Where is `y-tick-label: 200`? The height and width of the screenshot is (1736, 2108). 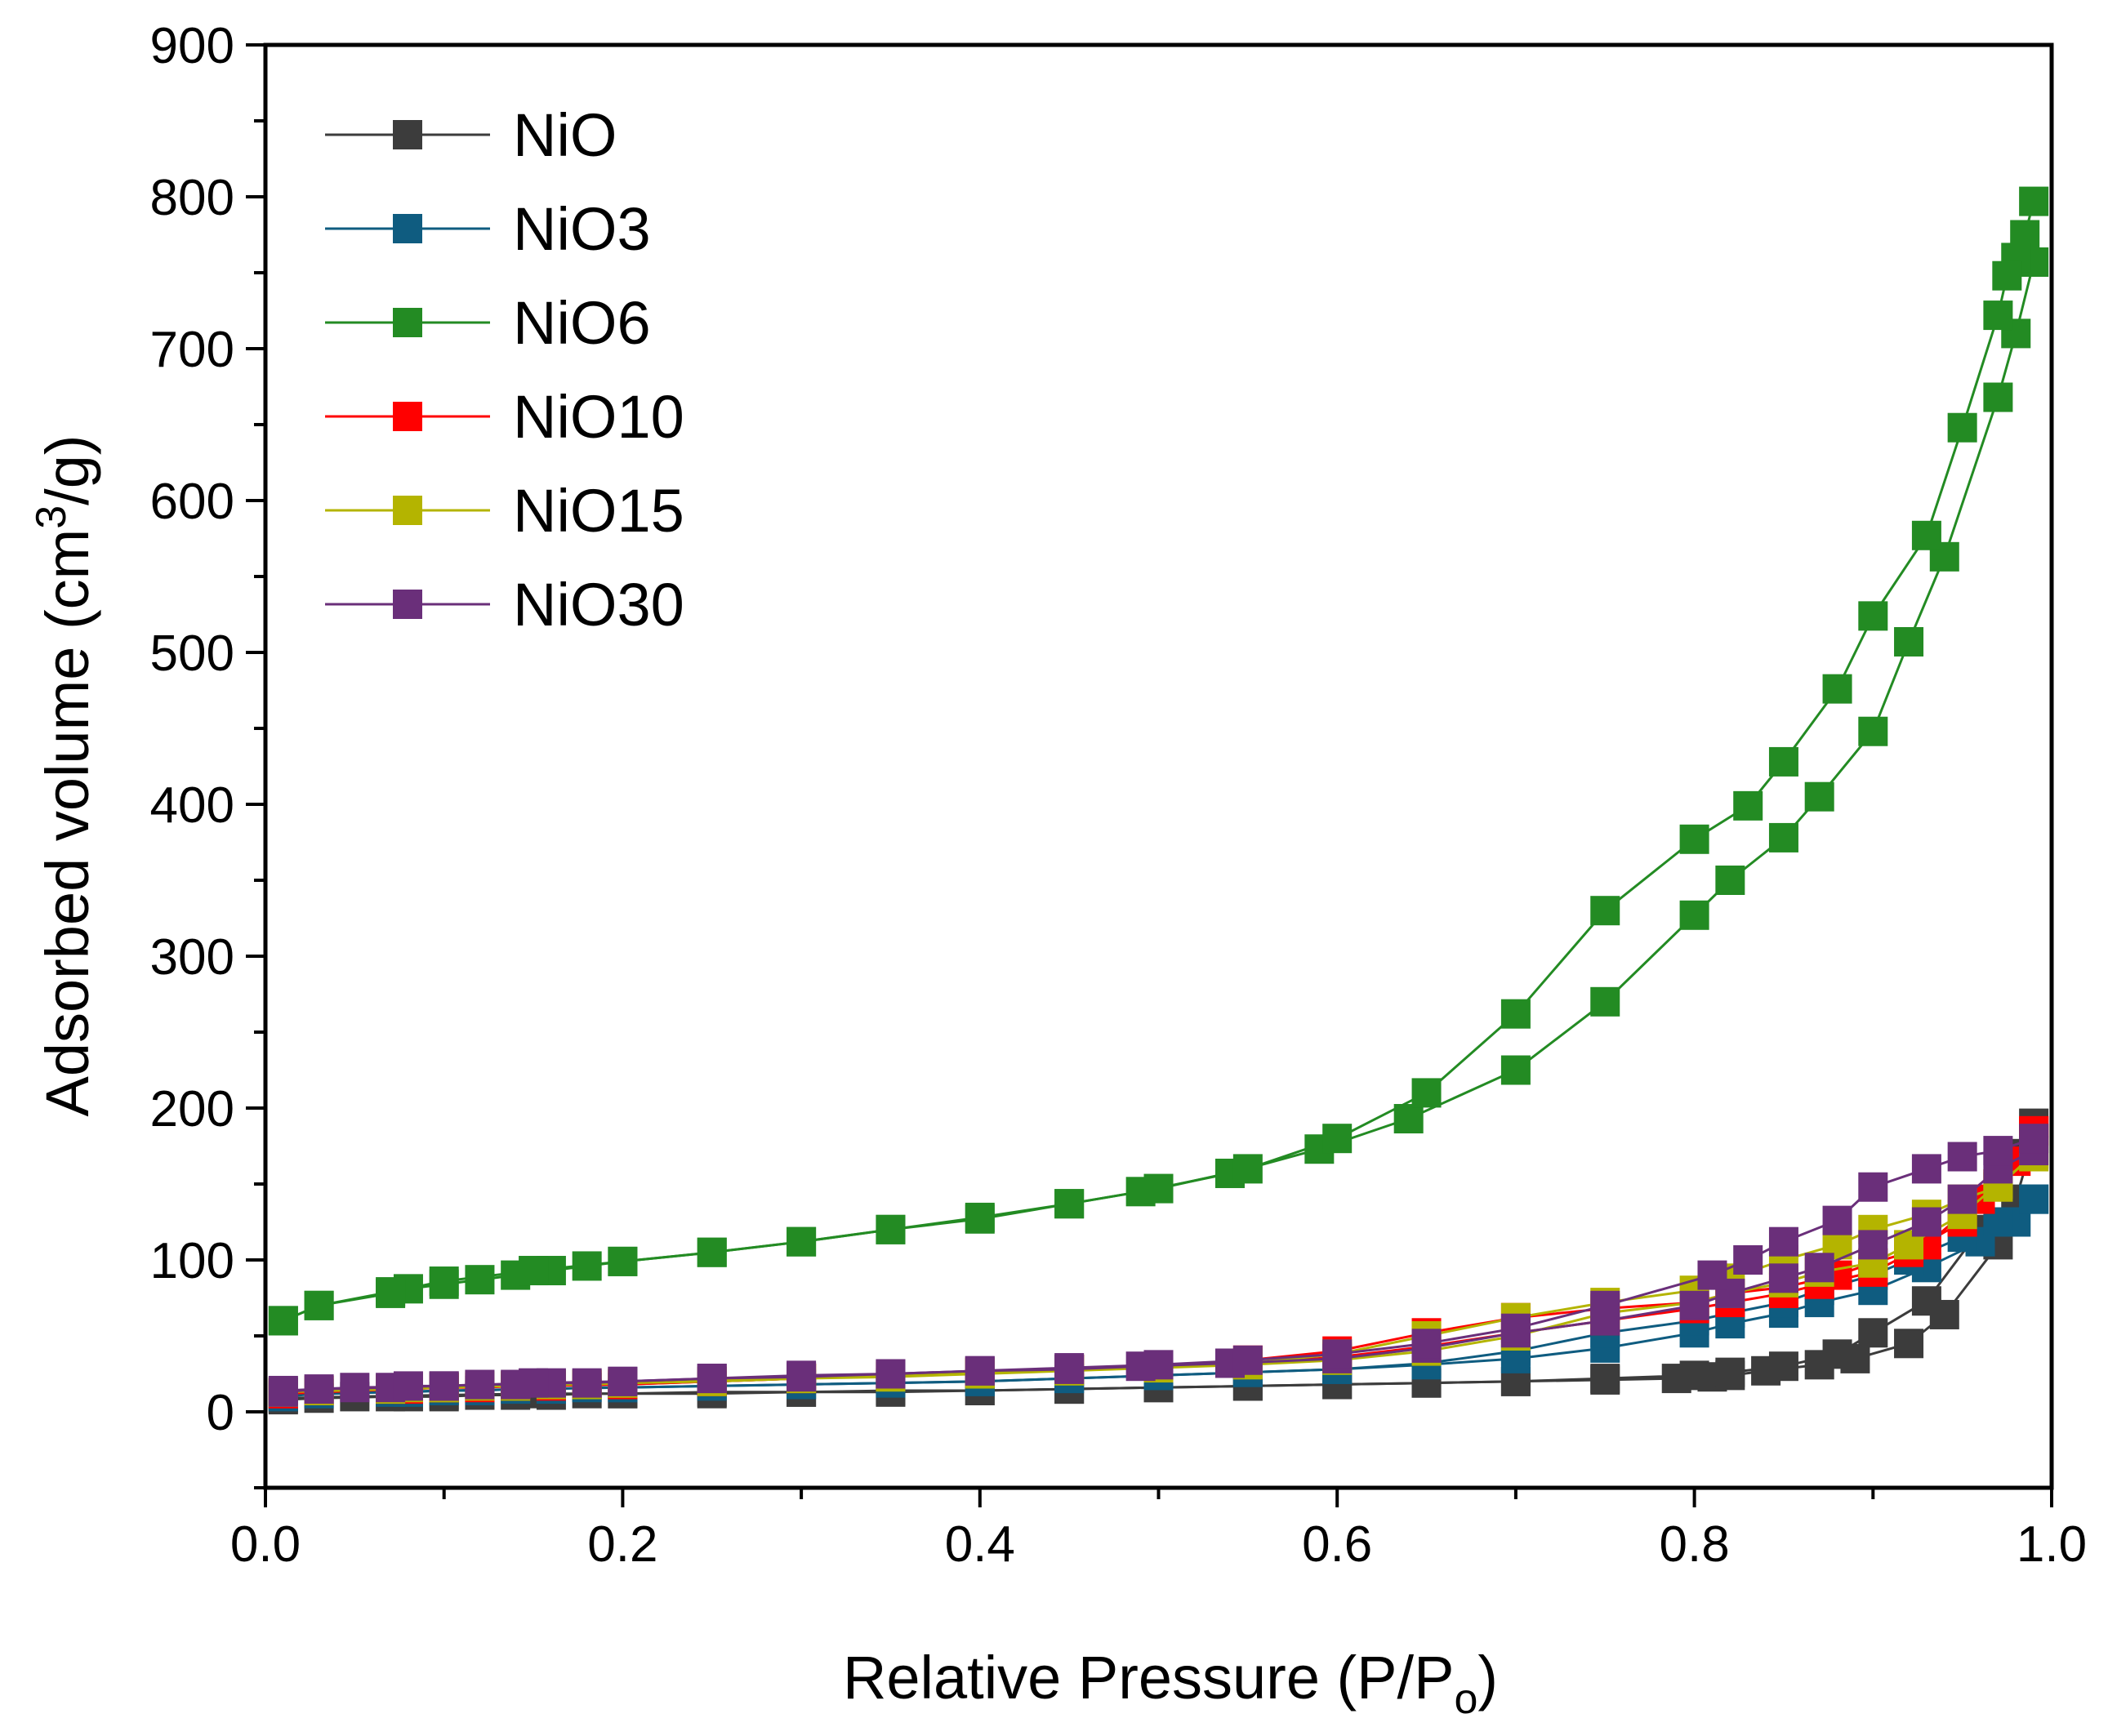 y-tick-label: 200 is located at coordinates (192, 1109).